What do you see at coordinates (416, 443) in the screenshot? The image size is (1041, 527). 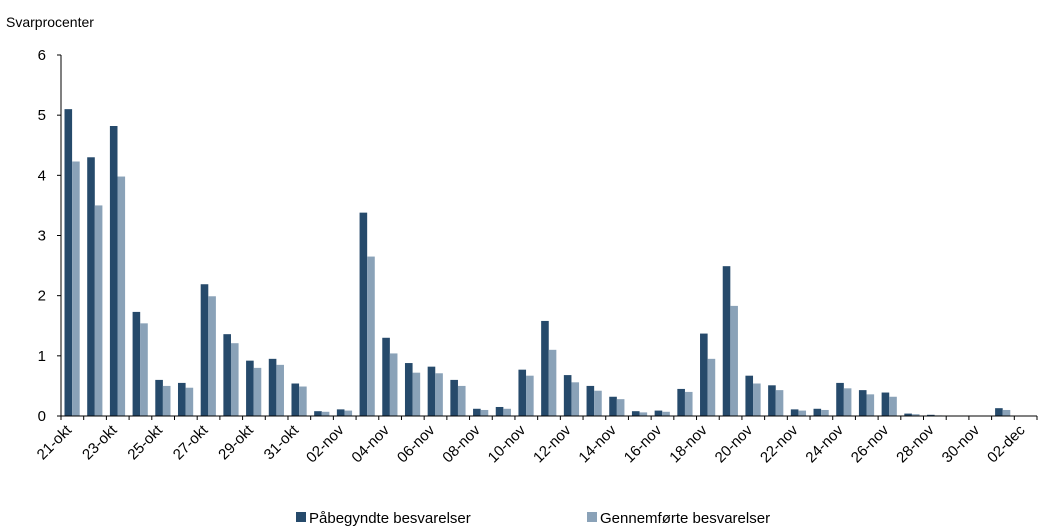 I see `x-tick-label: 06-nov` at bounding box center [416, 443].